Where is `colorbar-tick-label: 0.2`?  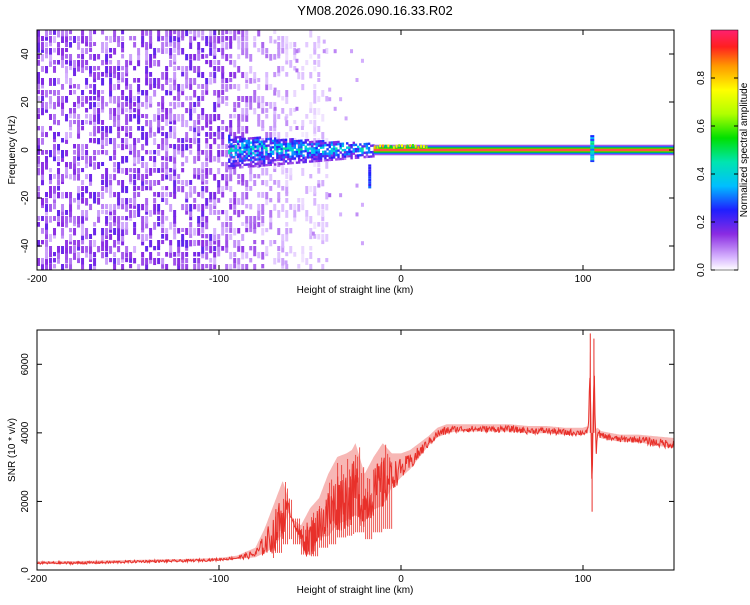
colorbar-tick-label: 0.2 is located at coordinates (701, 222).